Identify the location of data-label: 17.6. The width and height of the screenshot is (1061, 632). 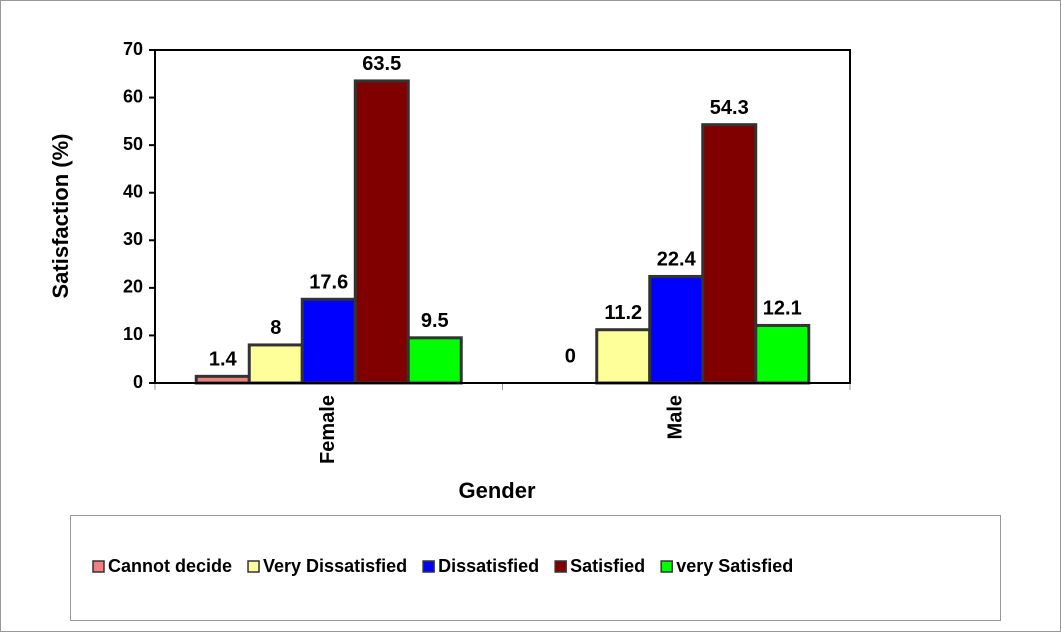
(328, 283).